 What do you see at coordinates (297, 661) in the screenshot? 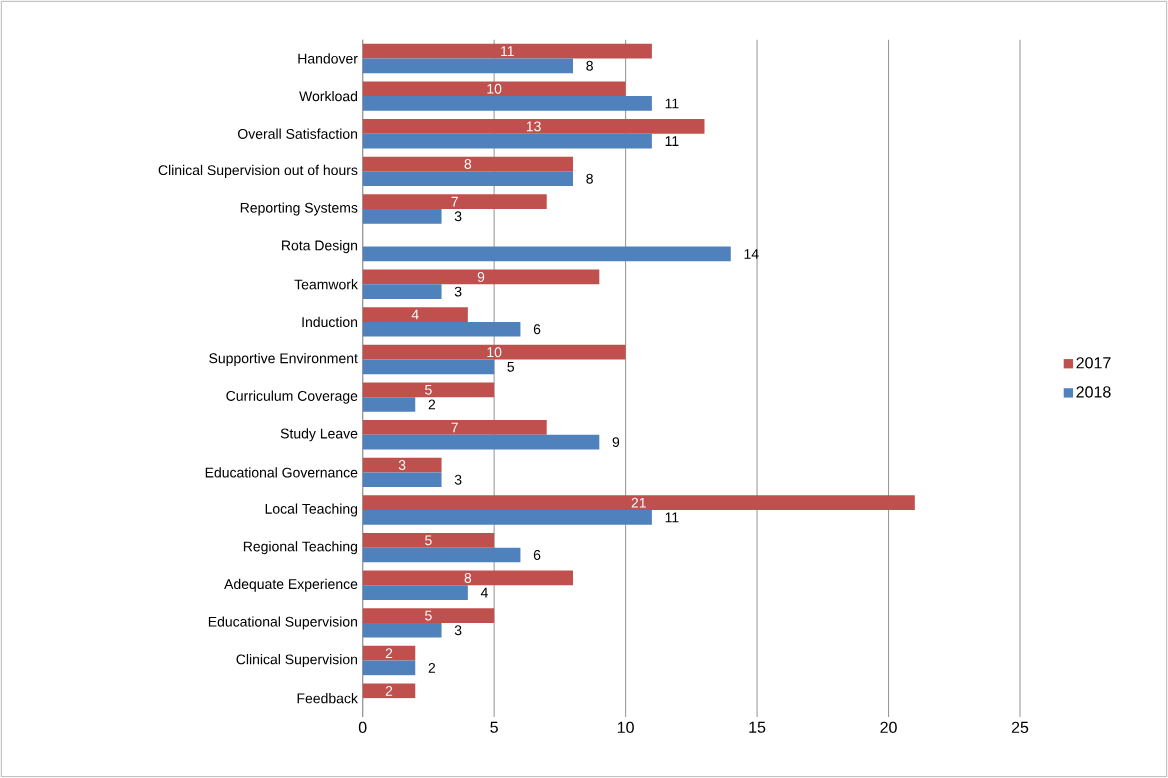
I see `y-tick-label: Clinical Supervision` at bounding box center [297, 661].